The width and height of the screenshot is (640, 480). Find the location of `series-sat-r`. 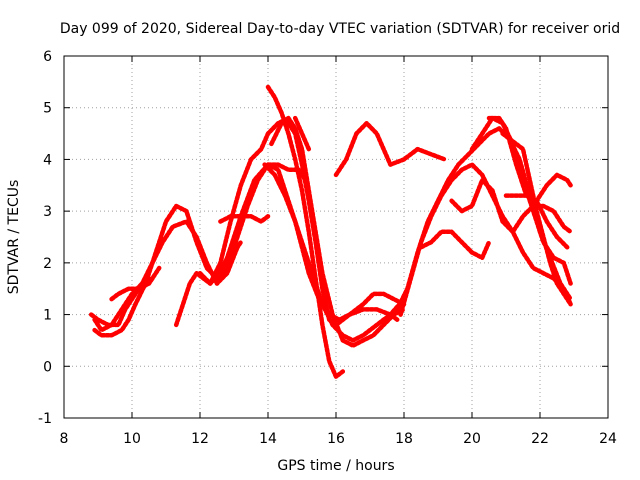

series-sat-r is located at coordinates (511, 206).